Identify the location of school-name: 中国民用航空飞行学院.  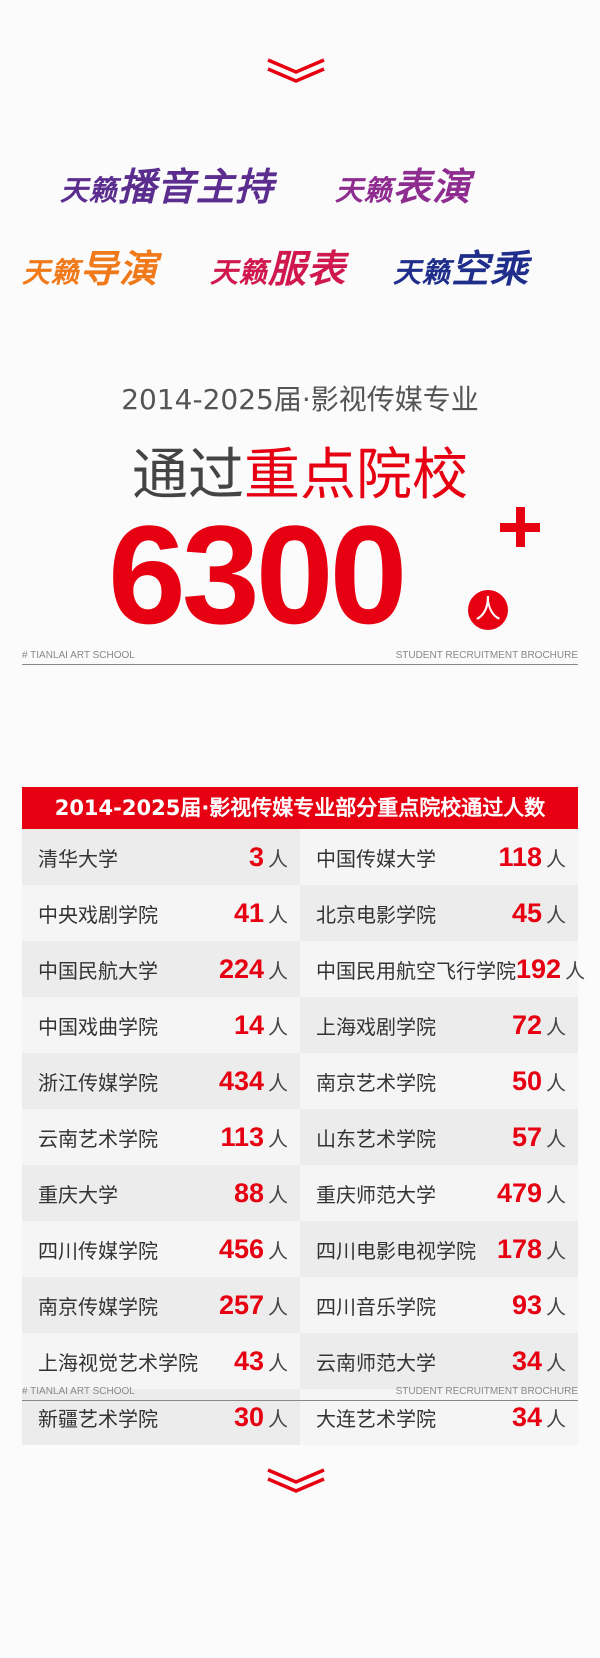
(416, 970).